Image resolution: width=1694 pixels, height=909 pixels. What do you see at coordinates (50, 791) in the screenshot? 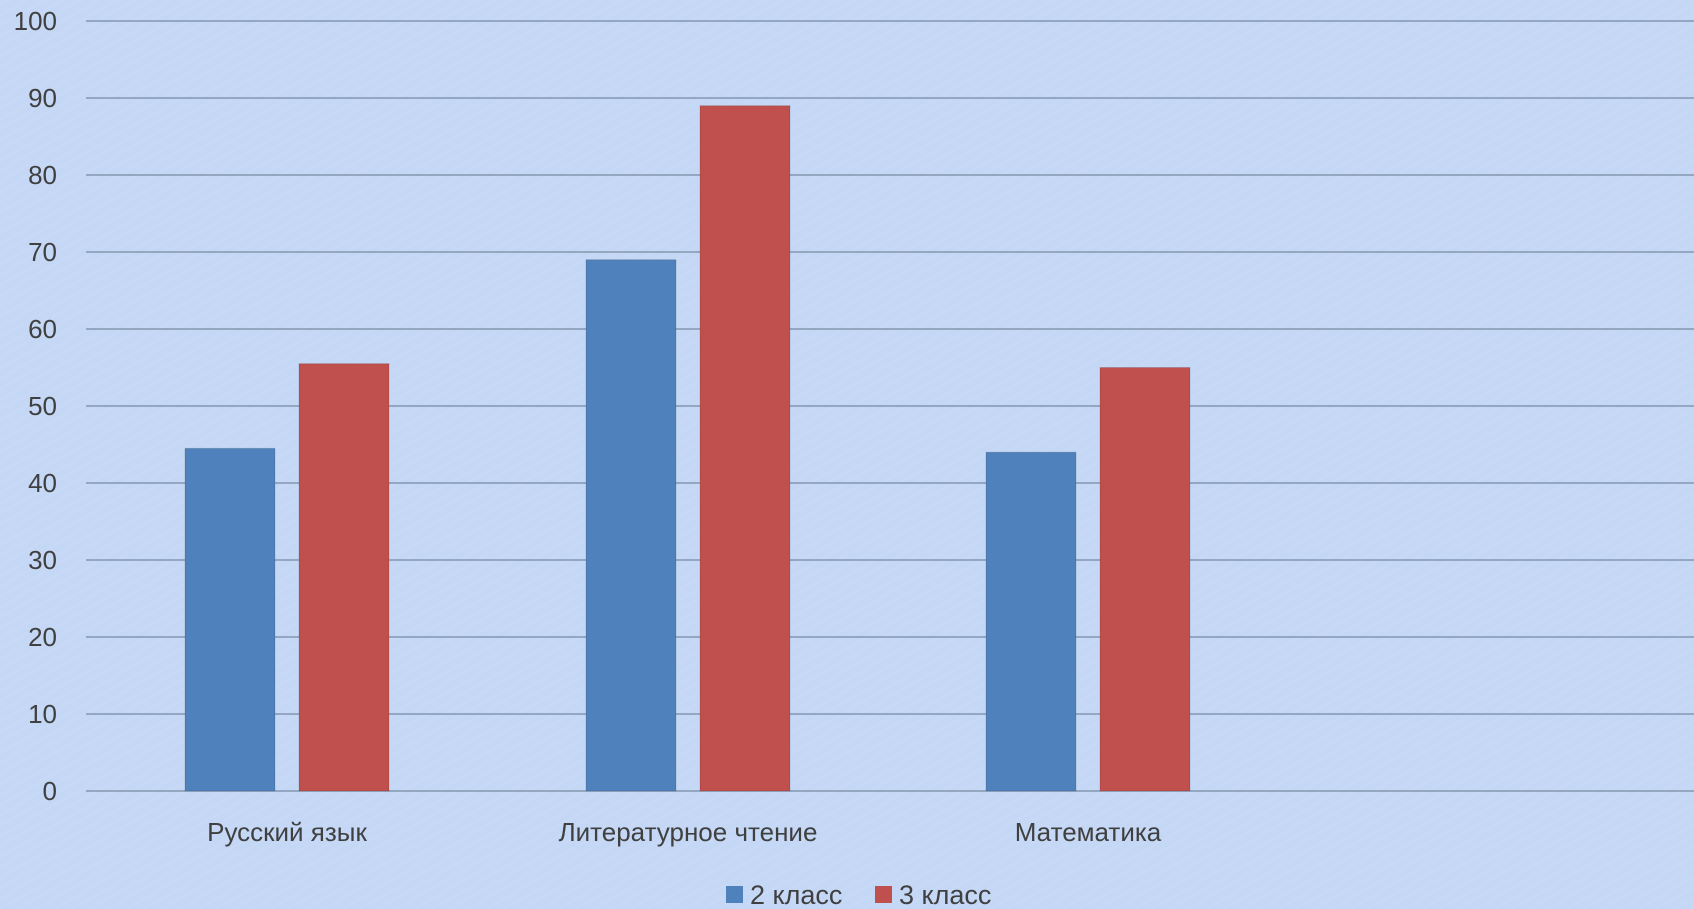
I see `y-tick-label: 0` at bounding box center [50, 791].